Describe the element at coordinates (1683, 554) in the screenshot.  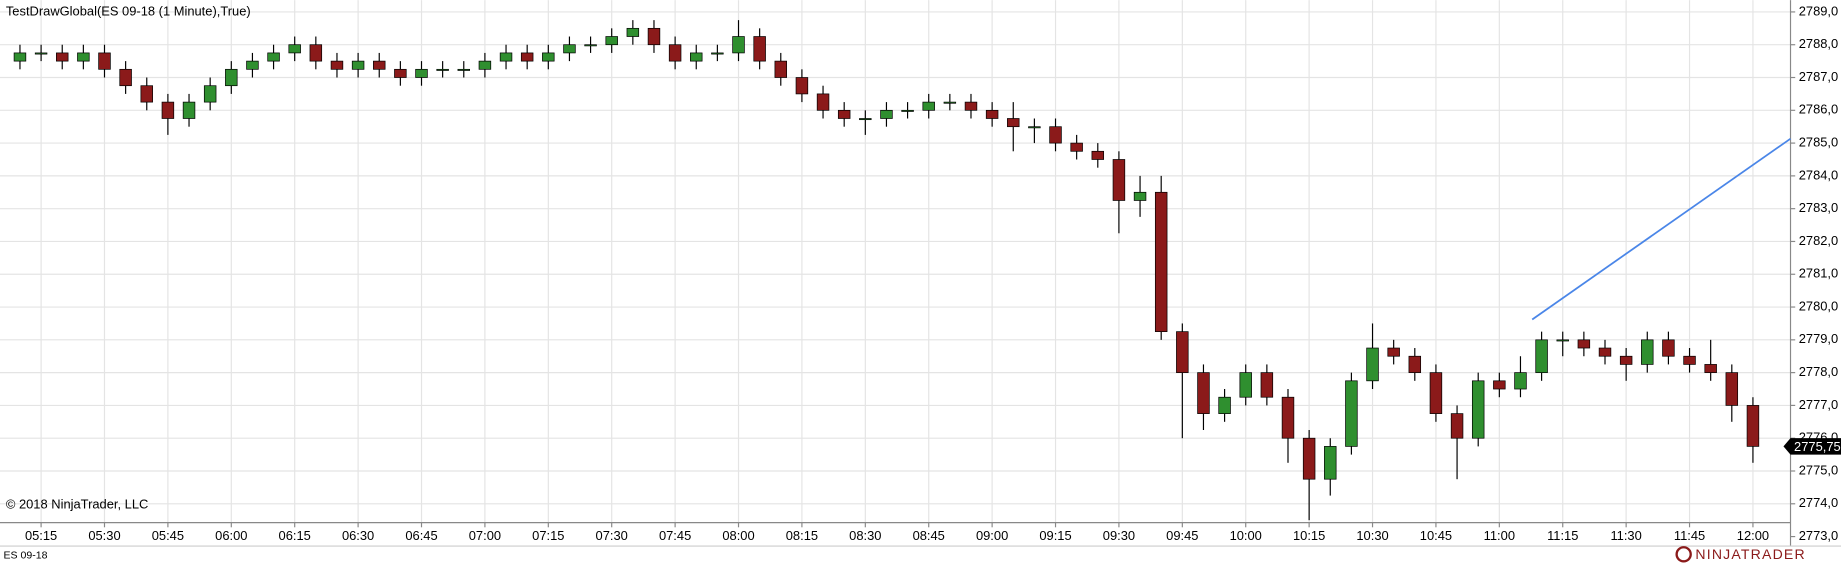
I see `logo-icon` at that location.